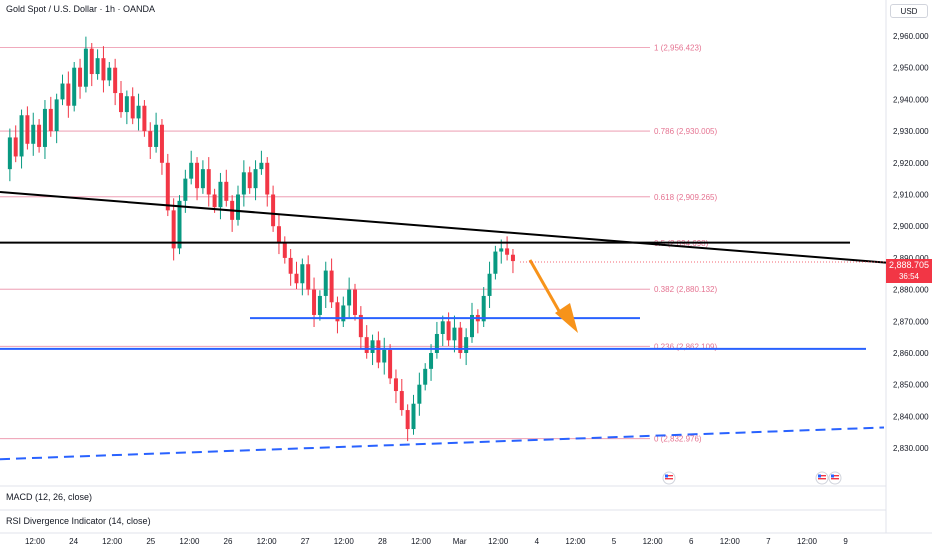 This screenshot has height=550, width=932. What do you see at coordinates (382, 541) in the screenshot?
I see `time-tick-label: 28` at bounding box center [382, 541].